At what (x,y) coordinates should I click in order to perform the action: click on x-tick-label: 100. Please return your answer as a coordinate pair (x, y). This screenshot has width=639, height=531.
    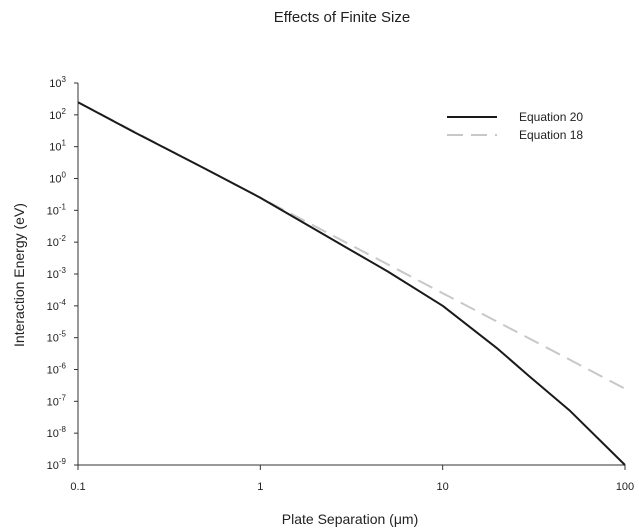
    Looking at the image, I should click on (625, 487).